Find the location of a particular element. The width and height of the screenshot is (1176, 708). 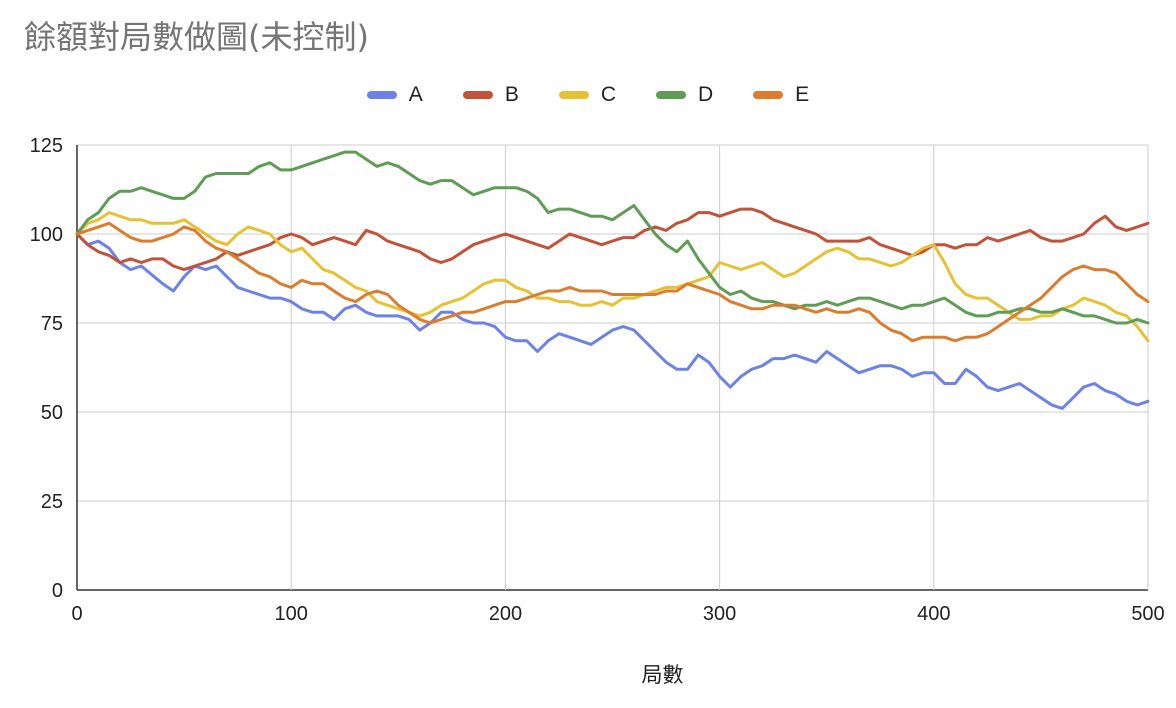

legend-item-e: E is located at coordinates (781, 95).